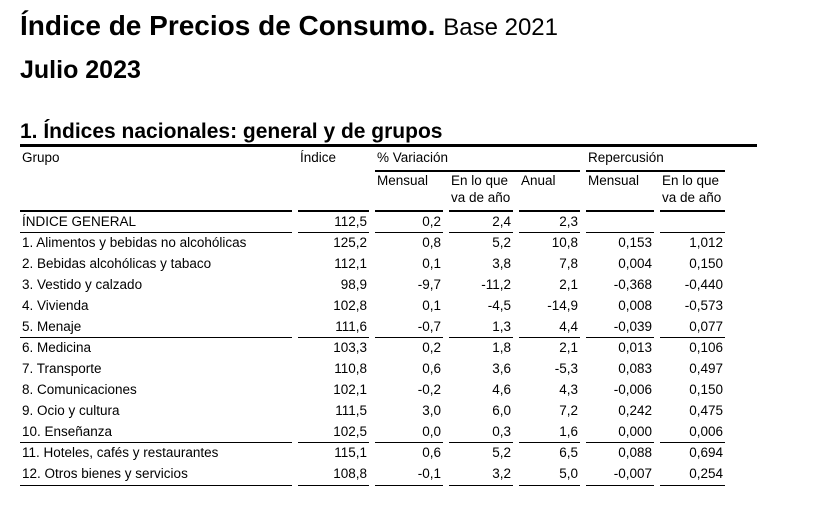  I want to click on table-row: 5. Menaje 111,6 -0,7 1,3 4,4 -0,039 0,077, so click(372, 327).